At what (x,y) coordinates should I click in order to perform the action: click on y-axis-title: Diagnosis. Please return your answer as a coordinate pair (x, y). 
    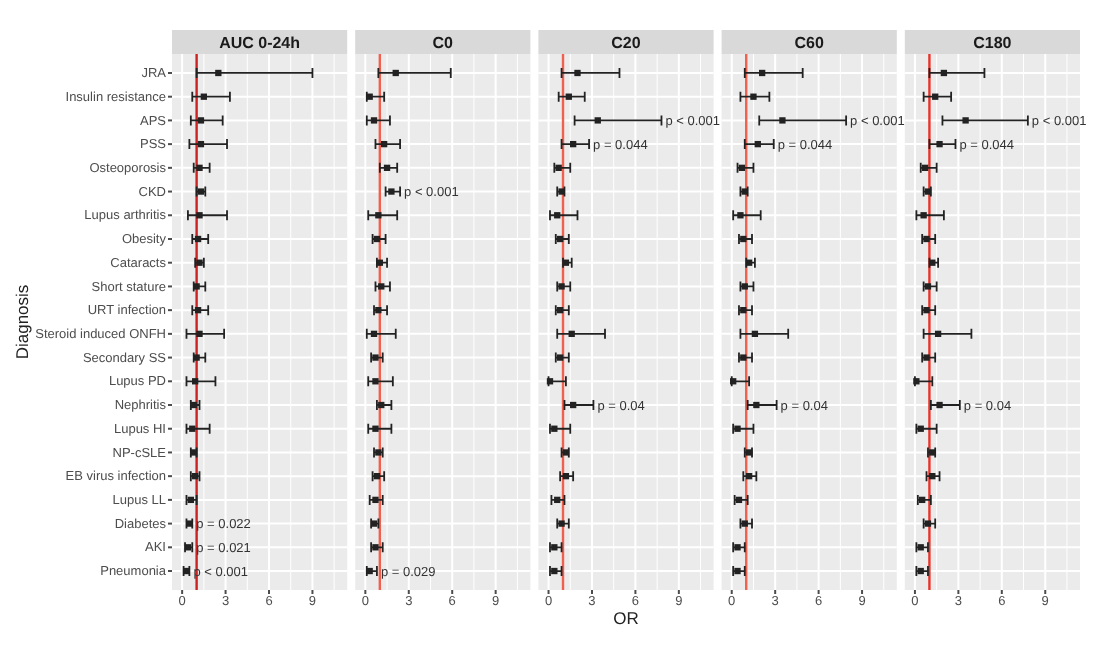
    Looking at the image, I should click on (22, 322).